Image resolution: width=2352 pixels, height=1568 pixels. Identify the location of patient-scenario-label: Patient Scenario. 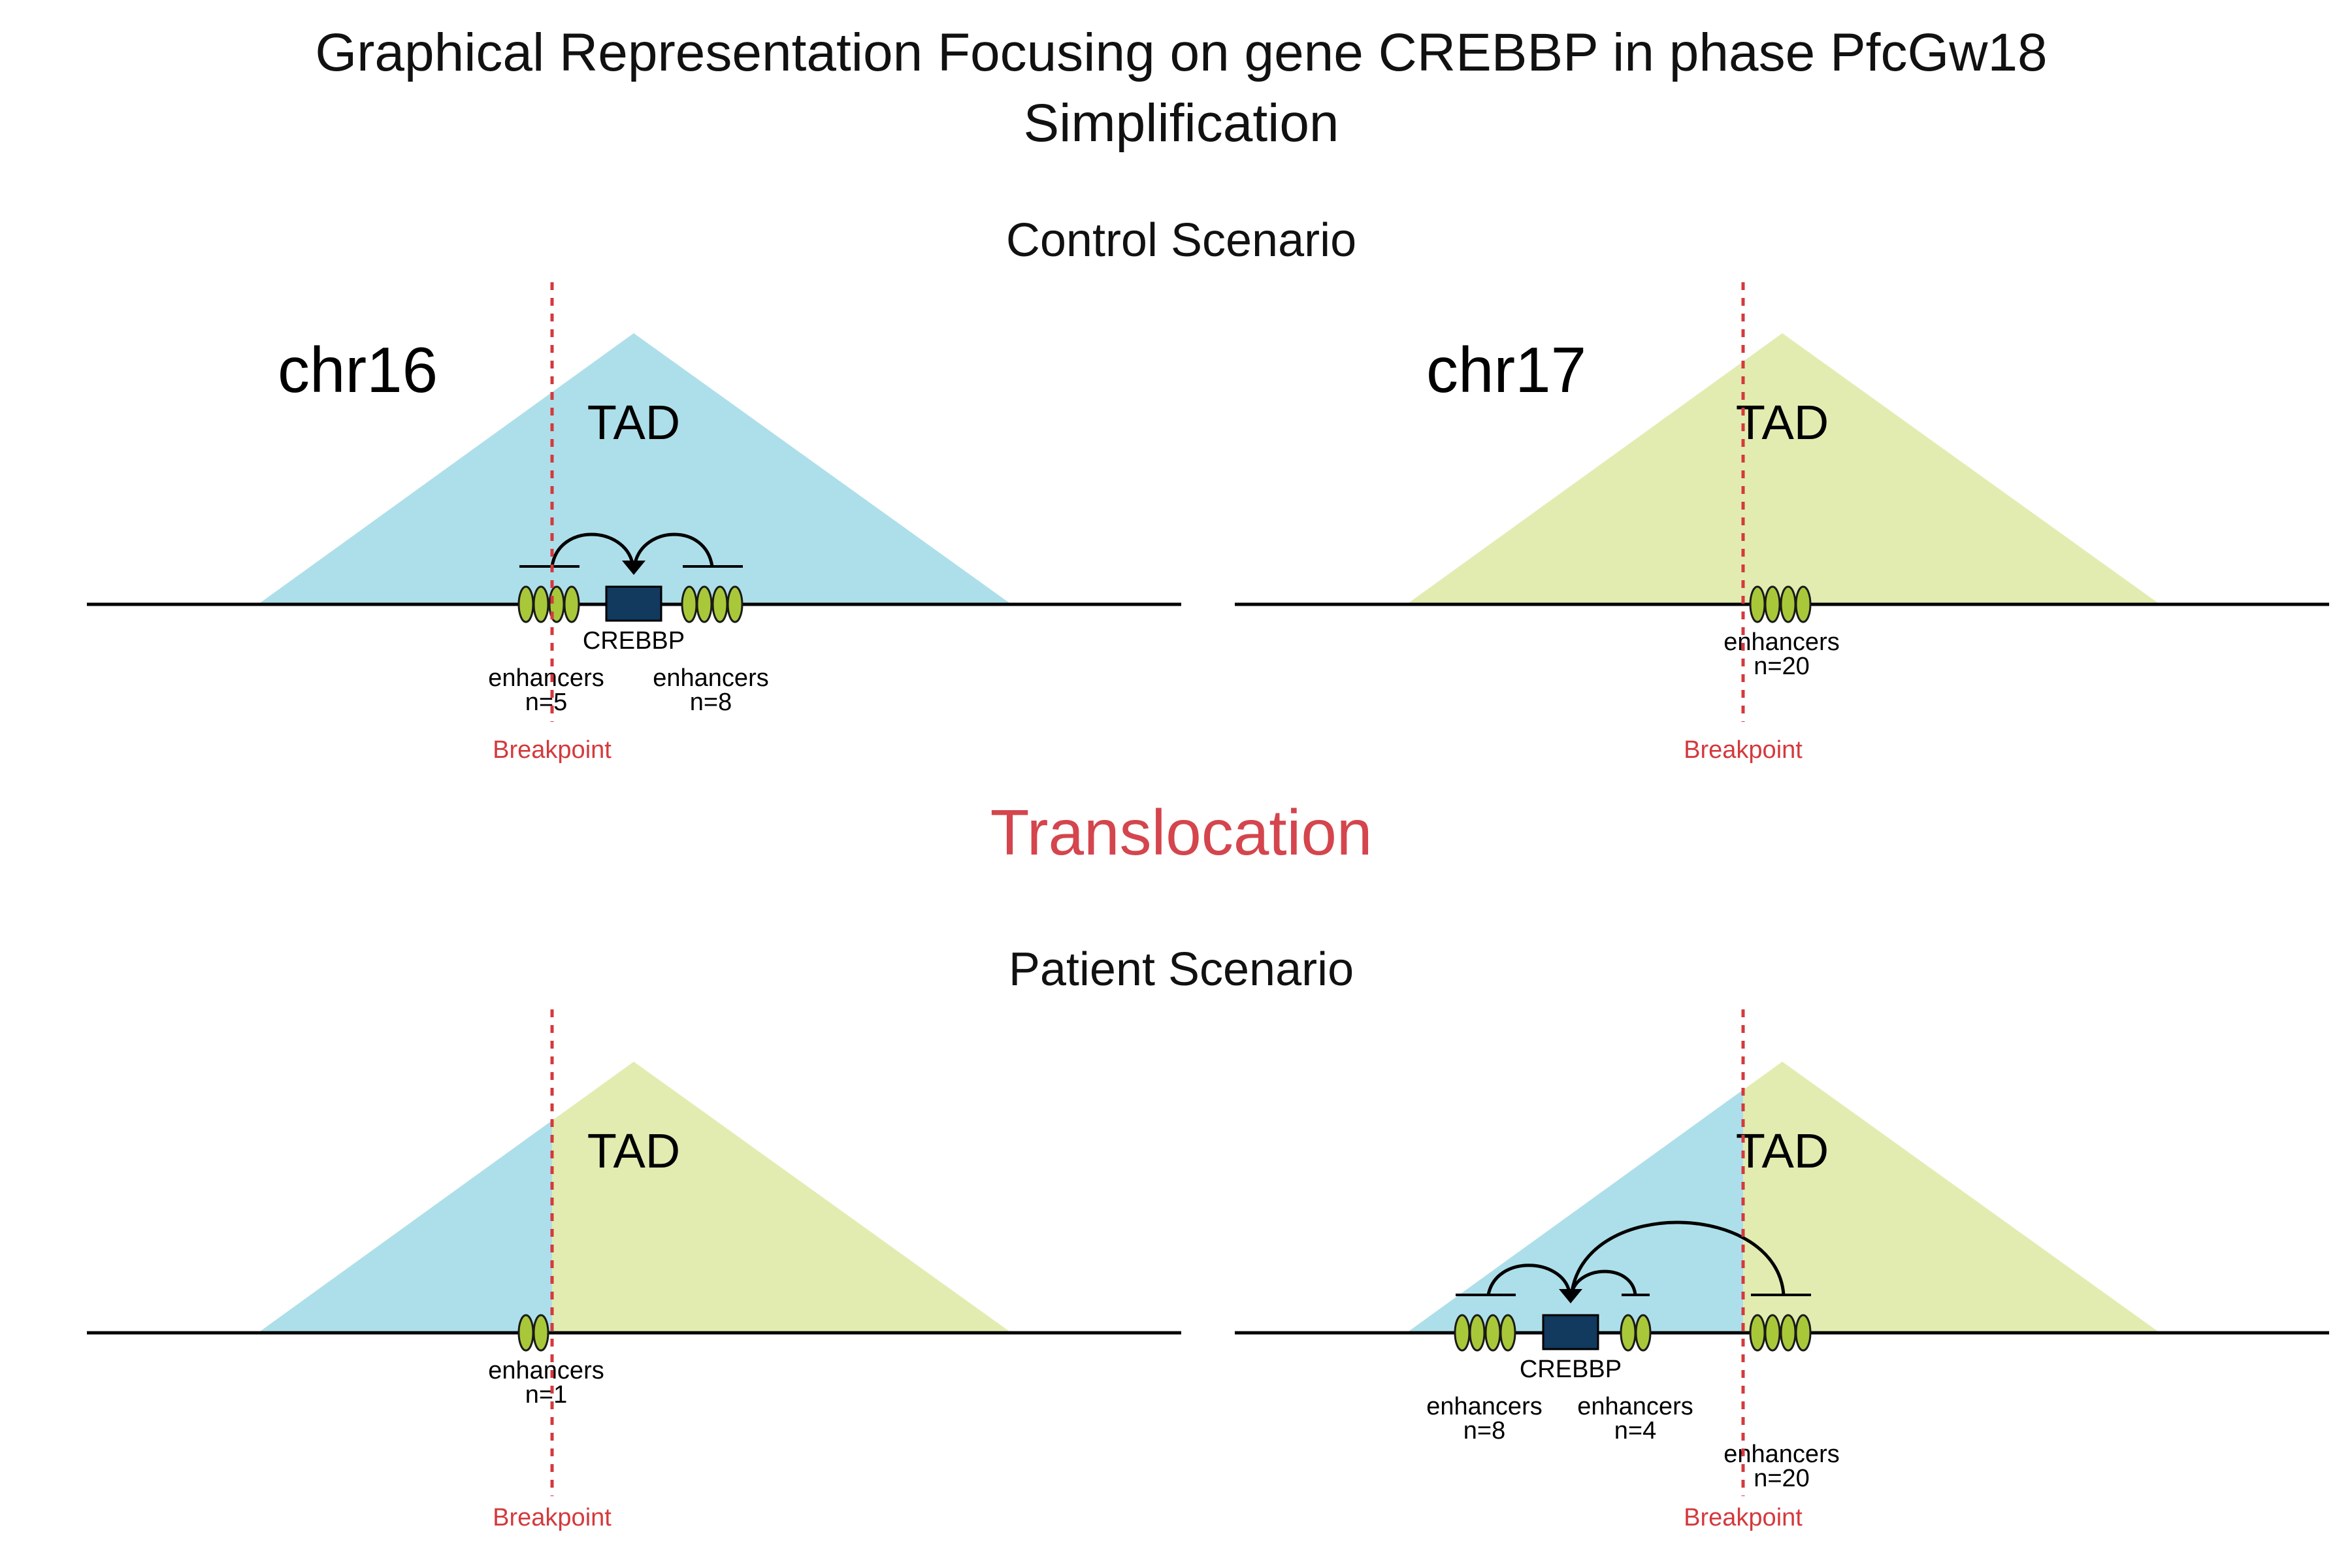
(1181, 969).